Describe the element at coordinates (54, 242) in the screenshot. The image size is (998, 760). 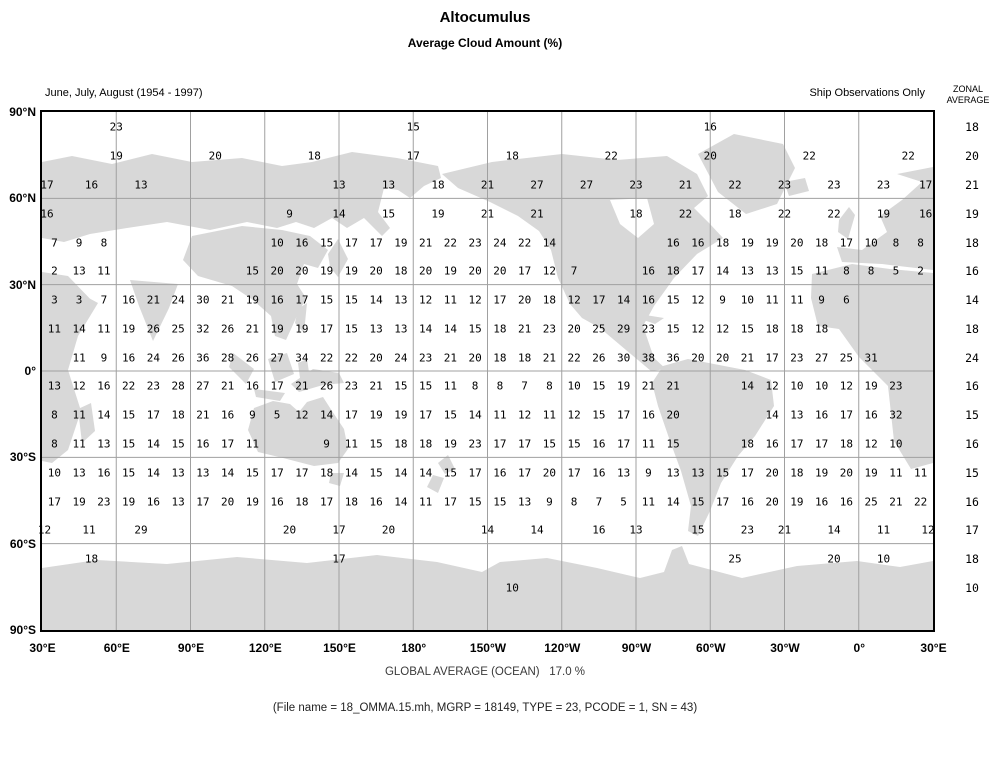
I see `grid-value: 7` at that location.